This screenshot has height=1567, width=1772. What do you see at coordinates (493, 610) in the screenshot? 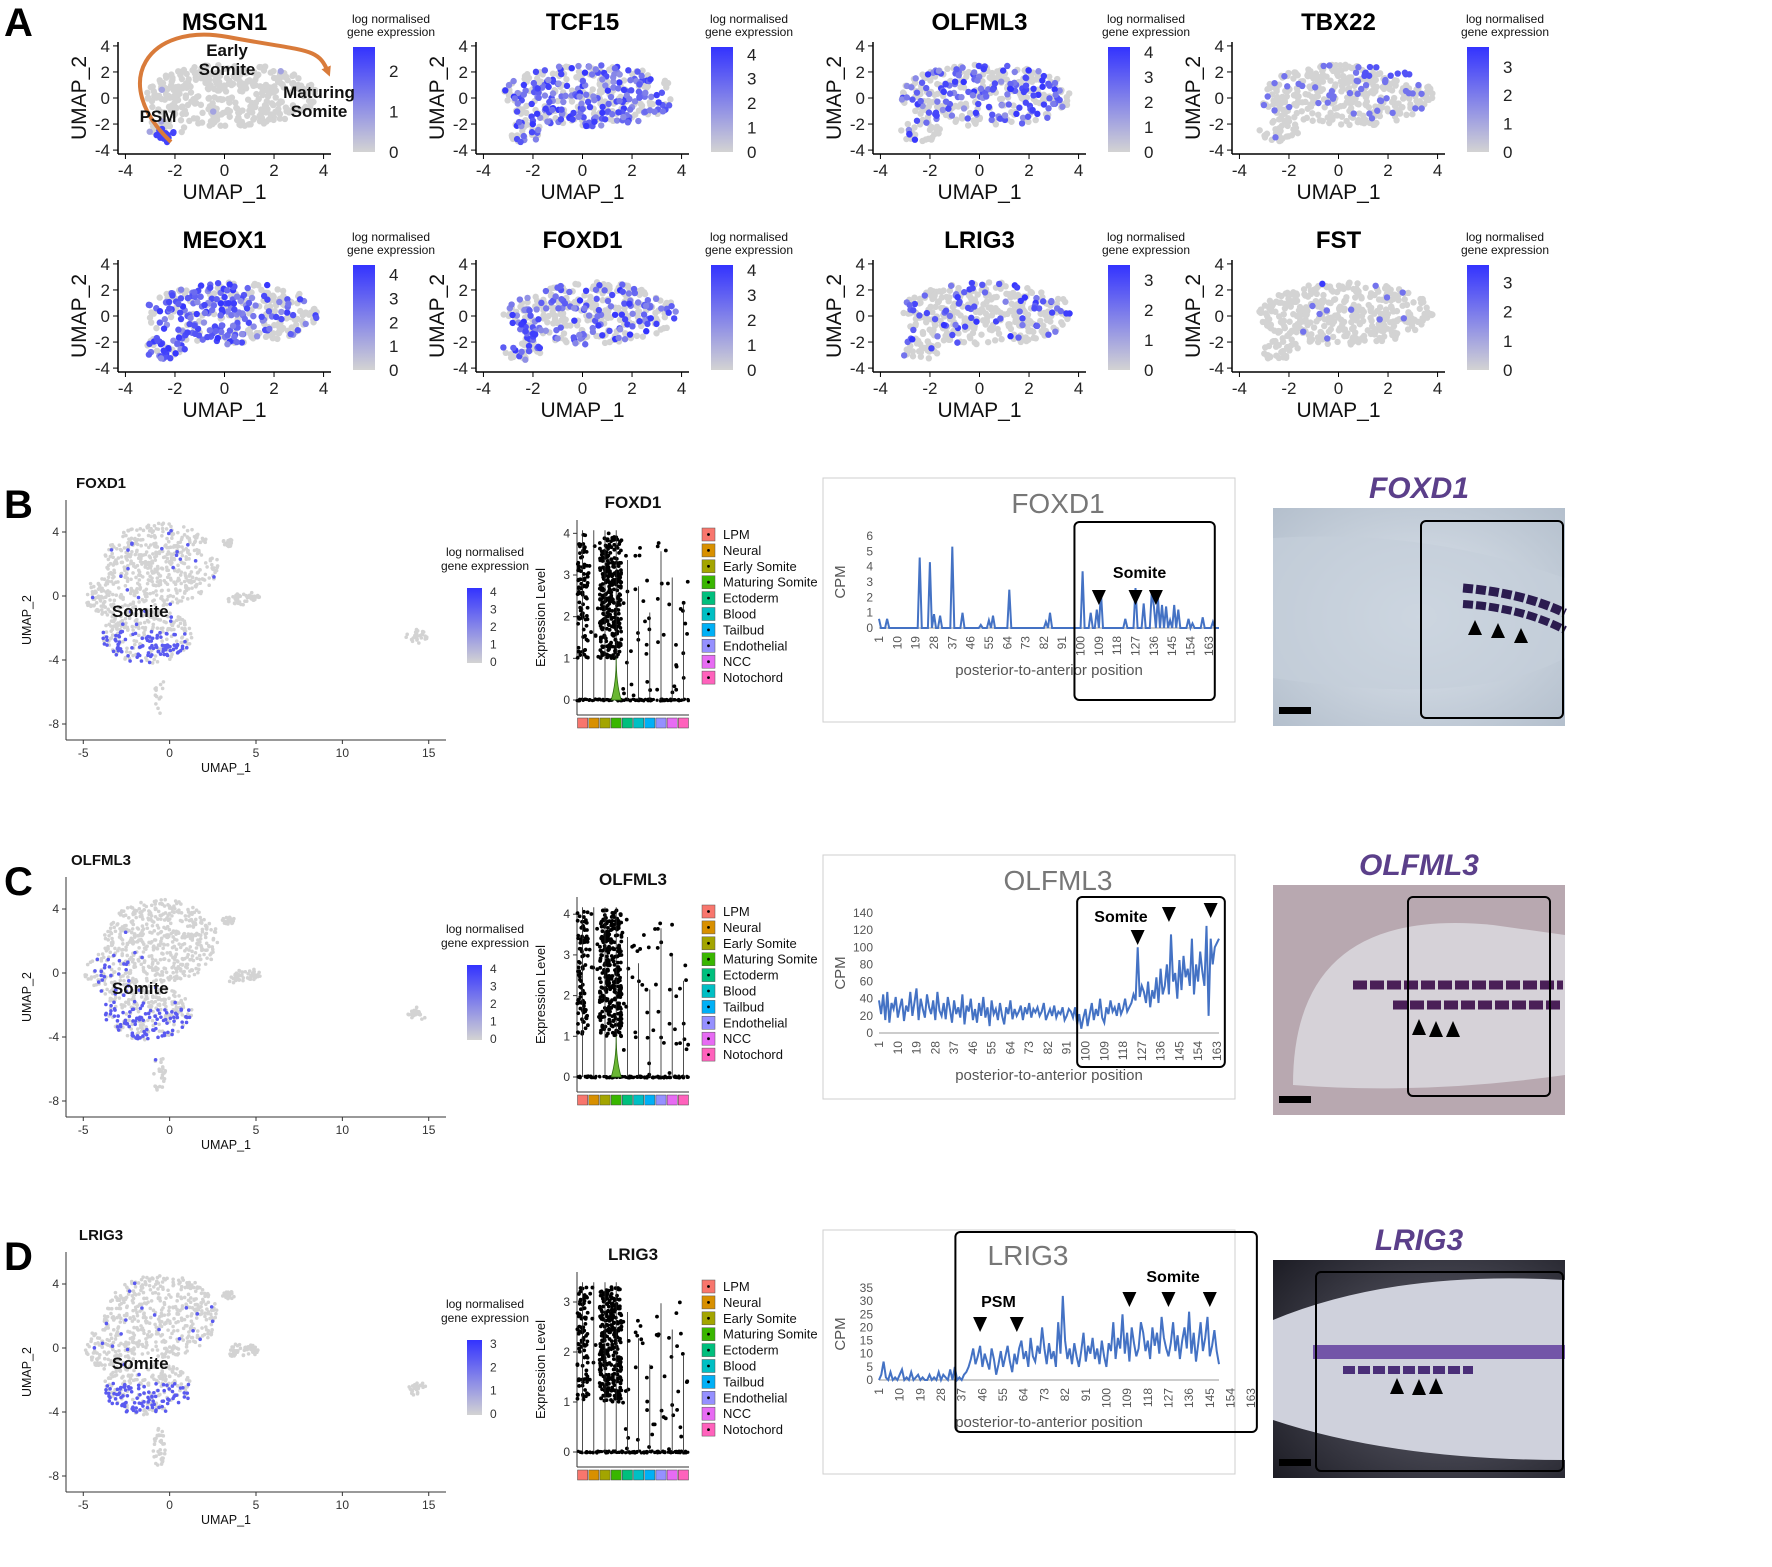
I see `scale-tick-label: 3` at bounding box center [493, 610].